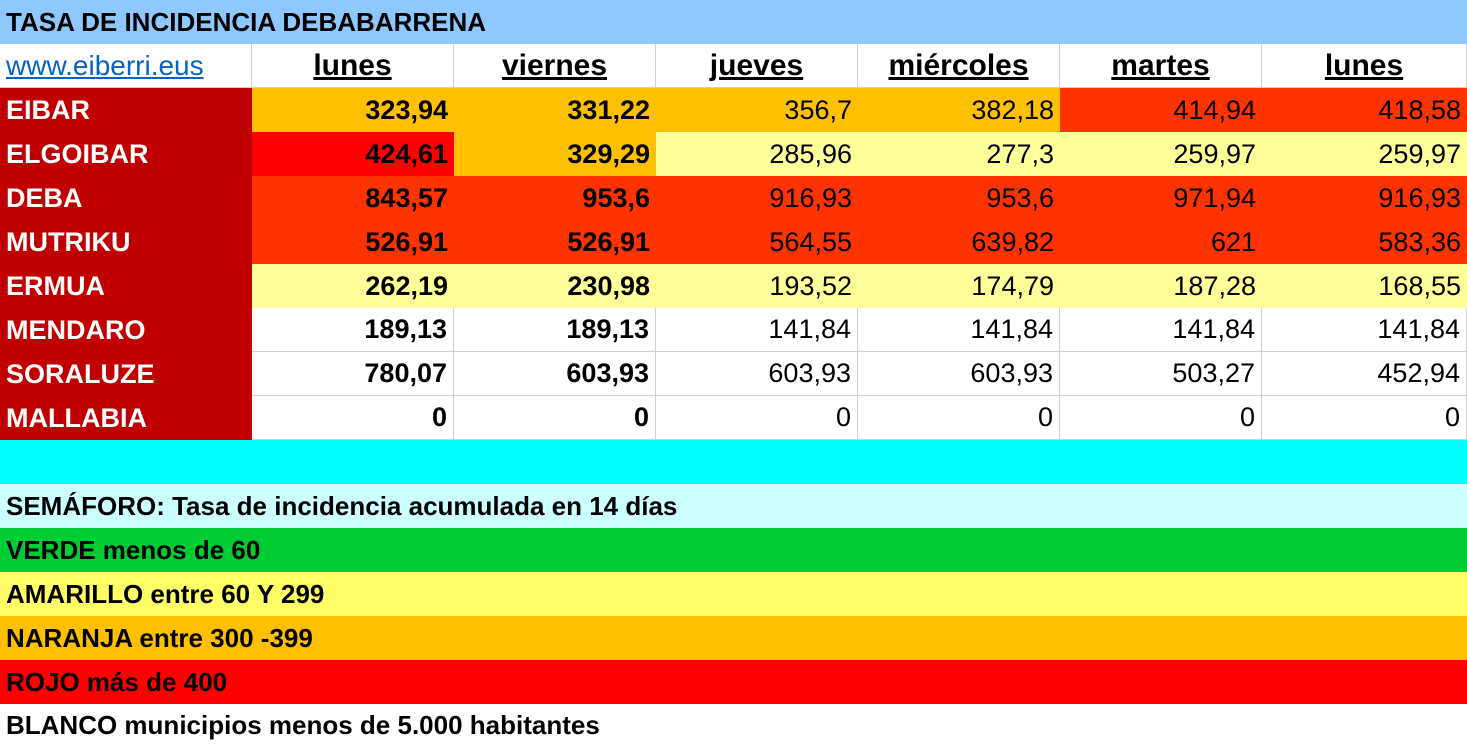  Describe the element at coordinates (126, 330) in the screenshot. I see `municipality-name: MENDARO` at that location.